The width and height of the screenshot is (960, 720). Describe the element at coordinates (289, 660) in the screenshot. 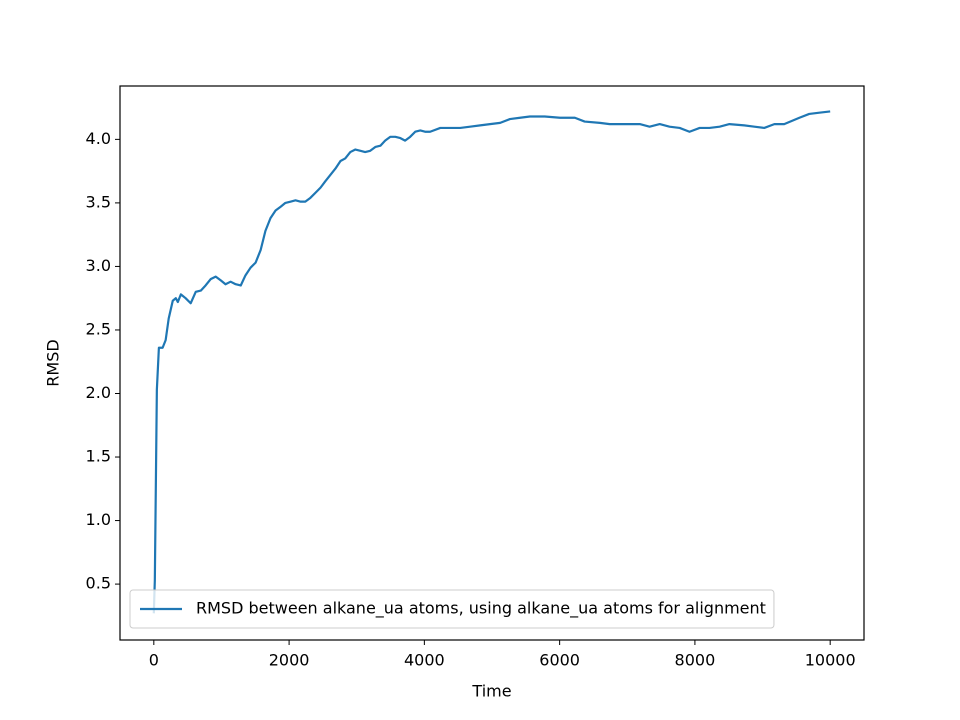

I see `x-tick-label: 2000` at that location.